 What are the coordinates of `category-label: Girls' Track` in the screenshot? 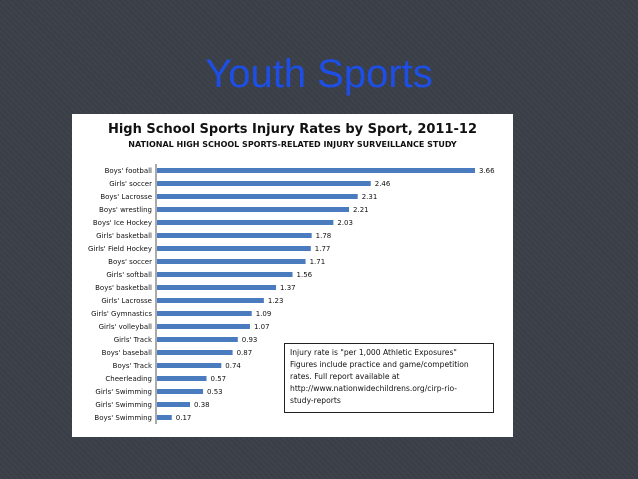 It's located at (133, 340).